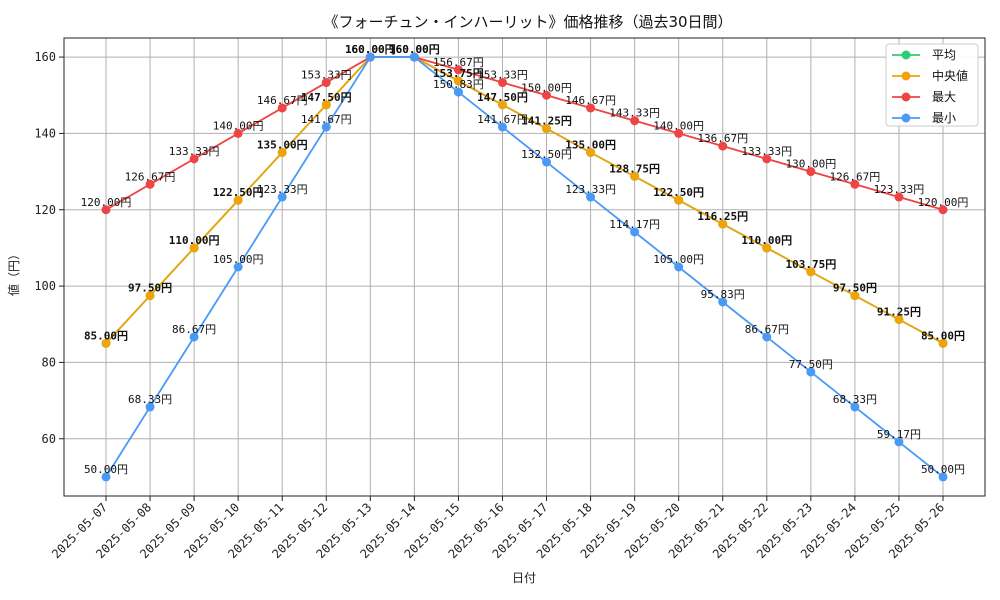 This screenshot has width=1000, height=600. I want to click on data-label: 130.00円, so click(810, 164).